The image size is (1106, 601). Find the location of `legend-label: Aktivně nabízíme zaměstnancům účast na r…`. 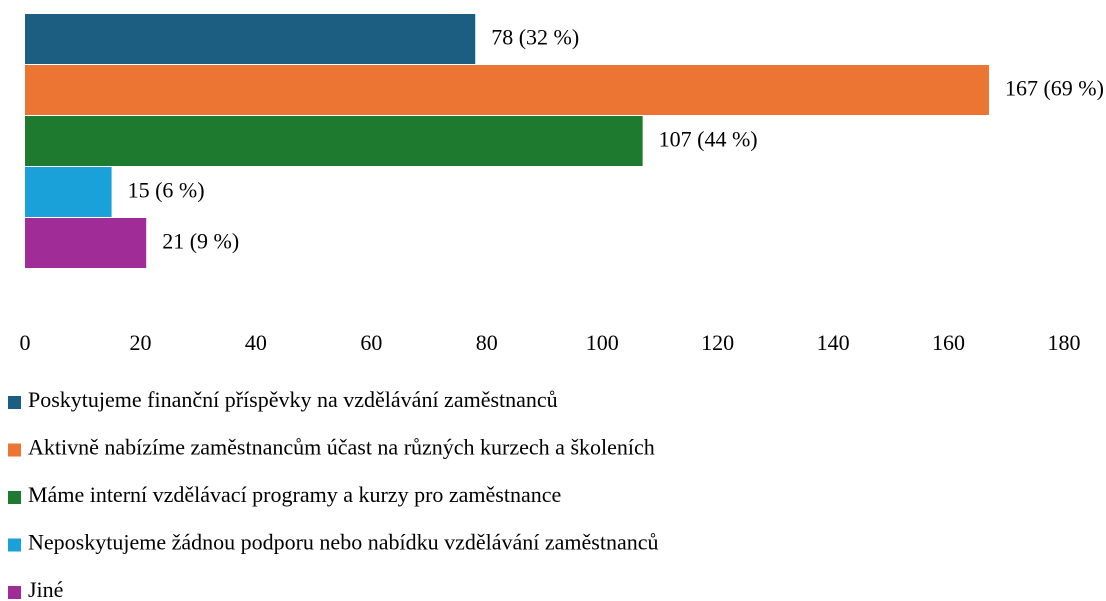

legend-label: Aktivně nabízíme zaměstnancům účast na r… is located at coordinates (341, 447).